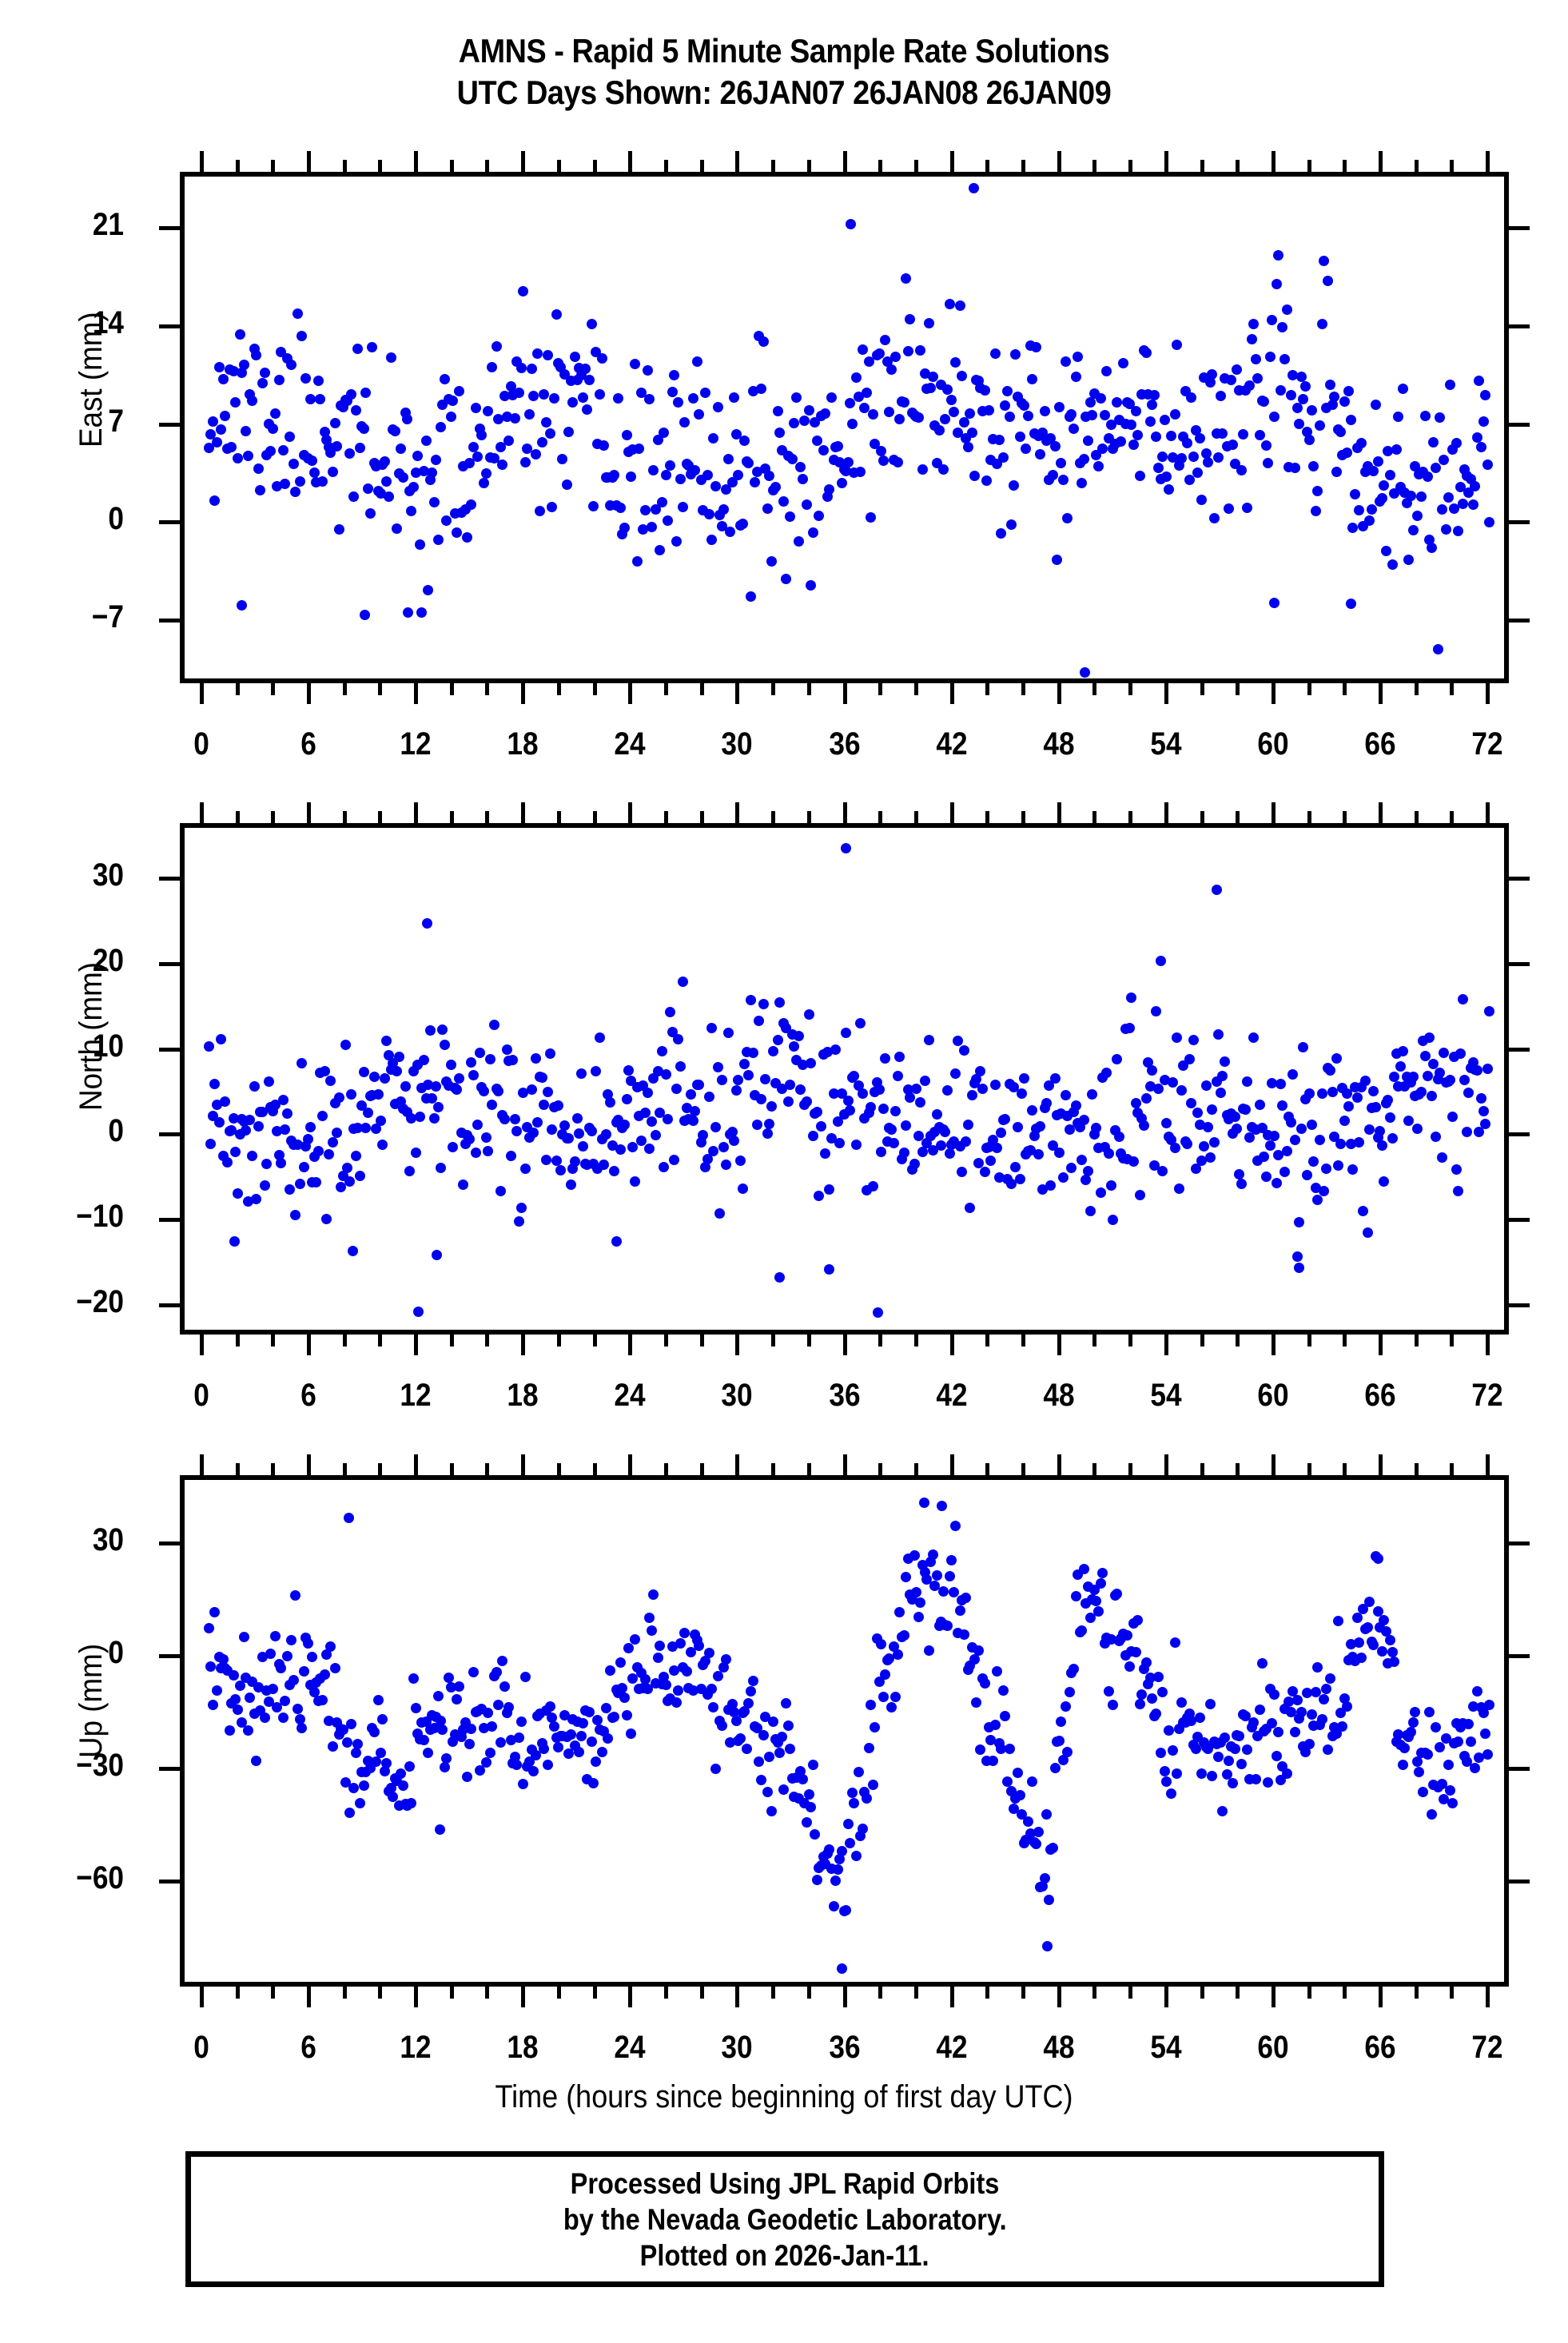  I want to click on x-axis-tick-label: 54, so click(1166, 2048).